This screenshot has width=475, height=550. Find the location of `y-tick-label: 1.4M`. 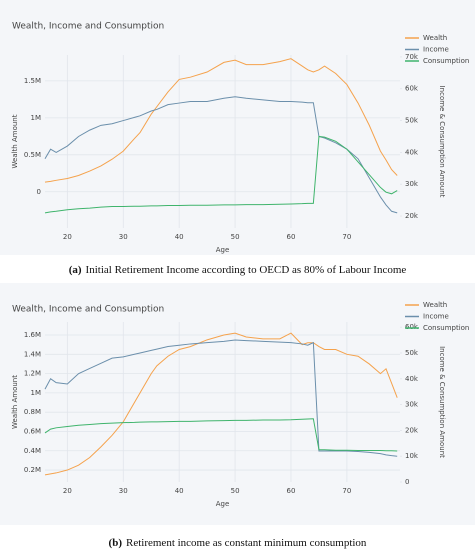

y-tick-label: 1.4M is located at coordinates (32, 354).